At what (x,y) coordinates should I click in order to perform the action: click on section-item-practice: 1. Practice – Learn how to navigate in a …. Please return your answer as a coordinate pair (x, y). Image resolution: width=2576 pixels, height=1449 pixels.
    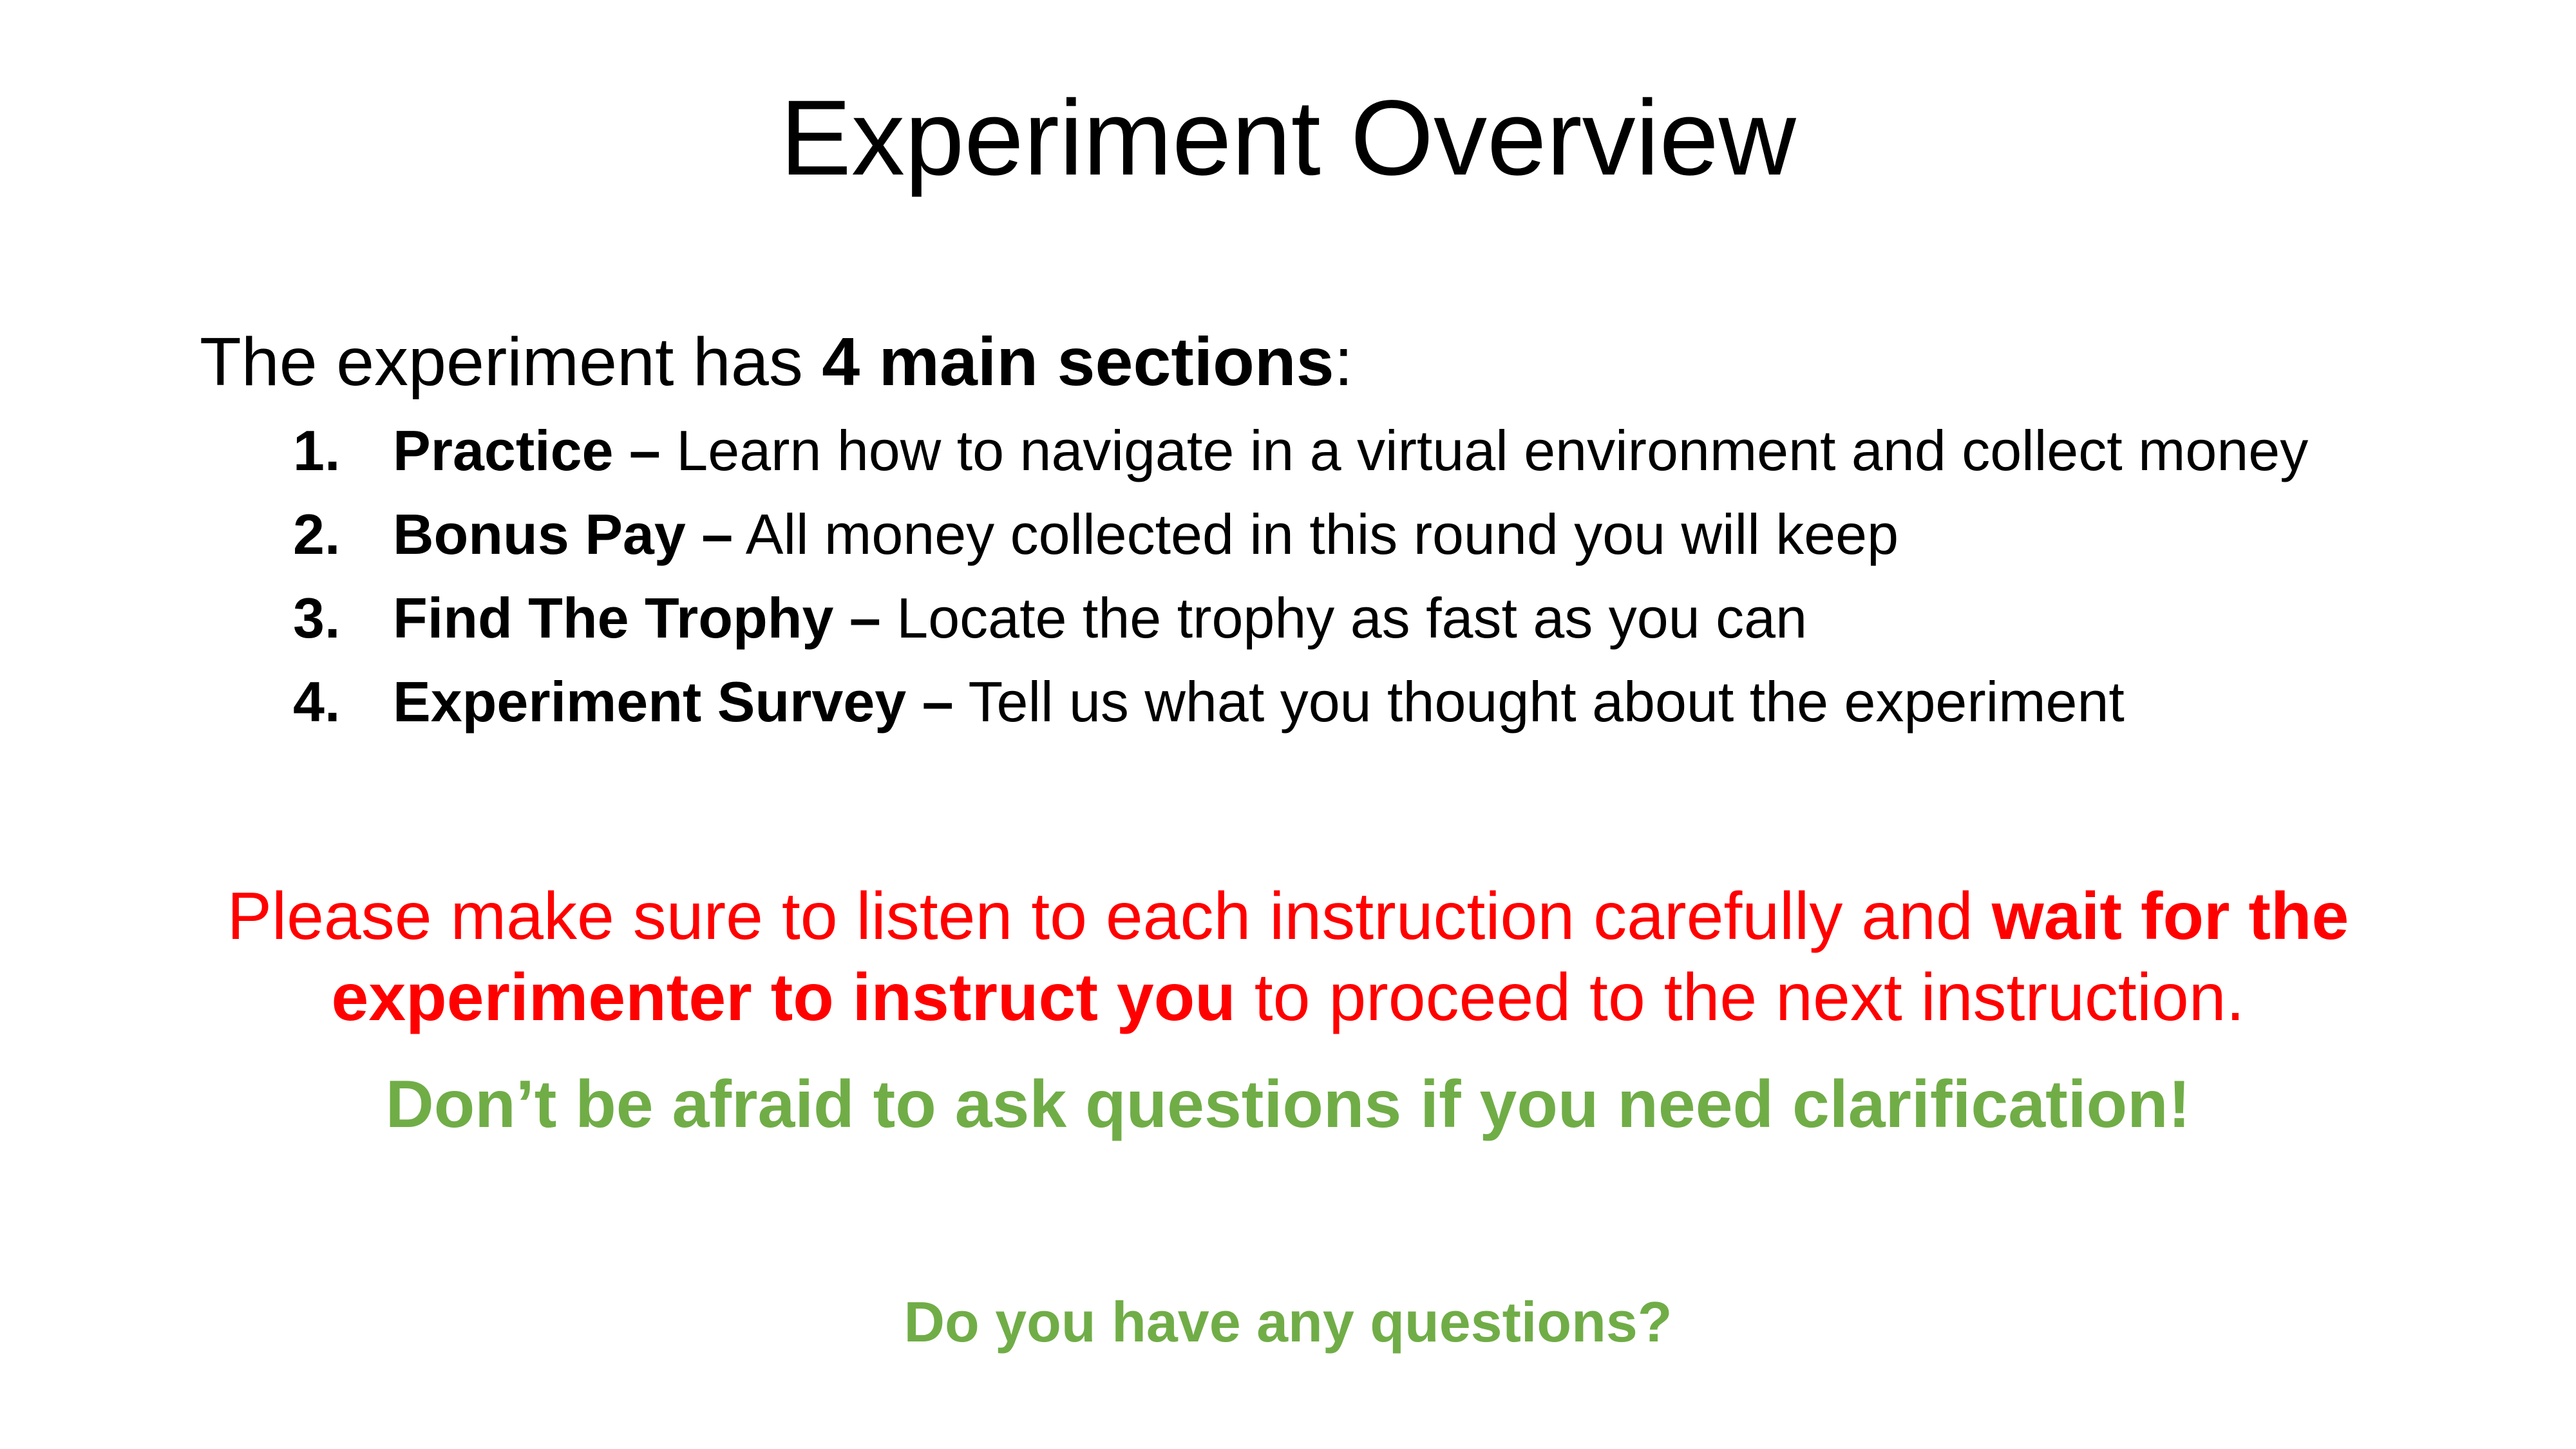
    Looking at the image, I should click on (1300, 459).